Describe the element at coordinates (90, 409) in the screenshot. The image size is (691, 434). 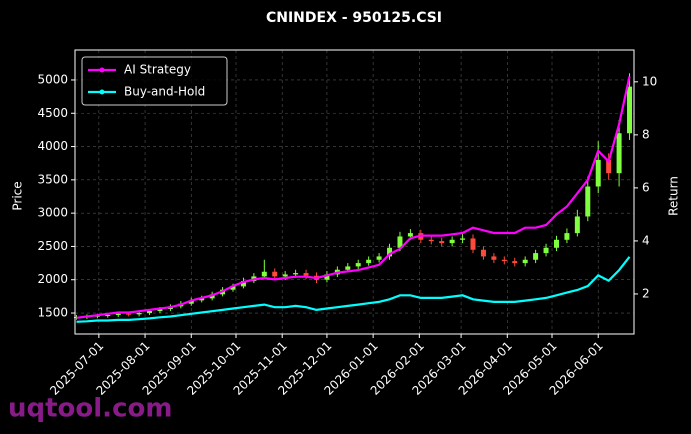
I see `watermark: uqtool.com` at that location.